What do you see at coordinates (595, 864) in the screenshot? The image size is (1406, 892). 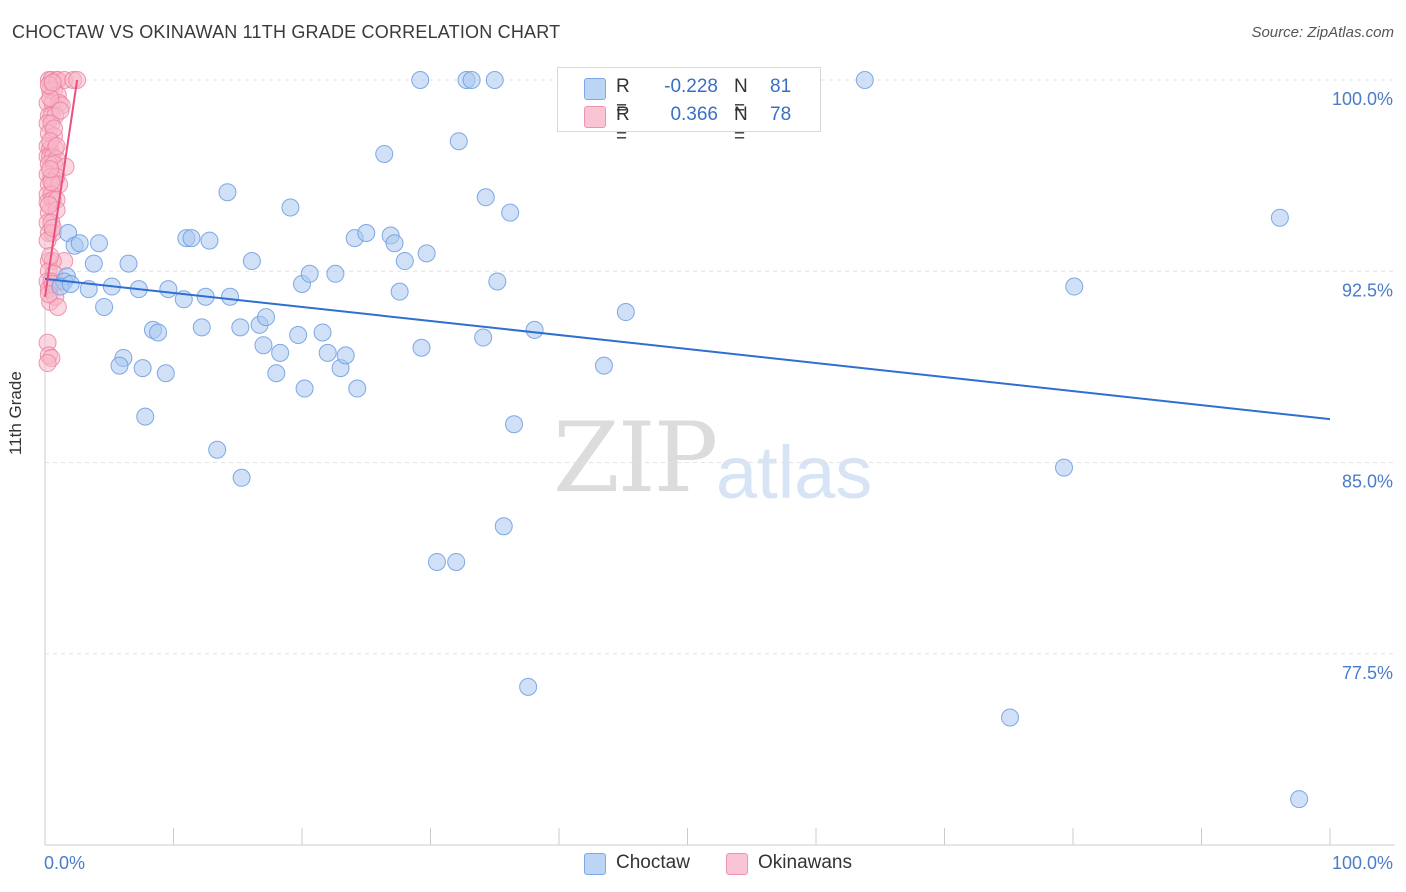 I see `choctaw-legend-swatch` at bounding box center [595, 864].